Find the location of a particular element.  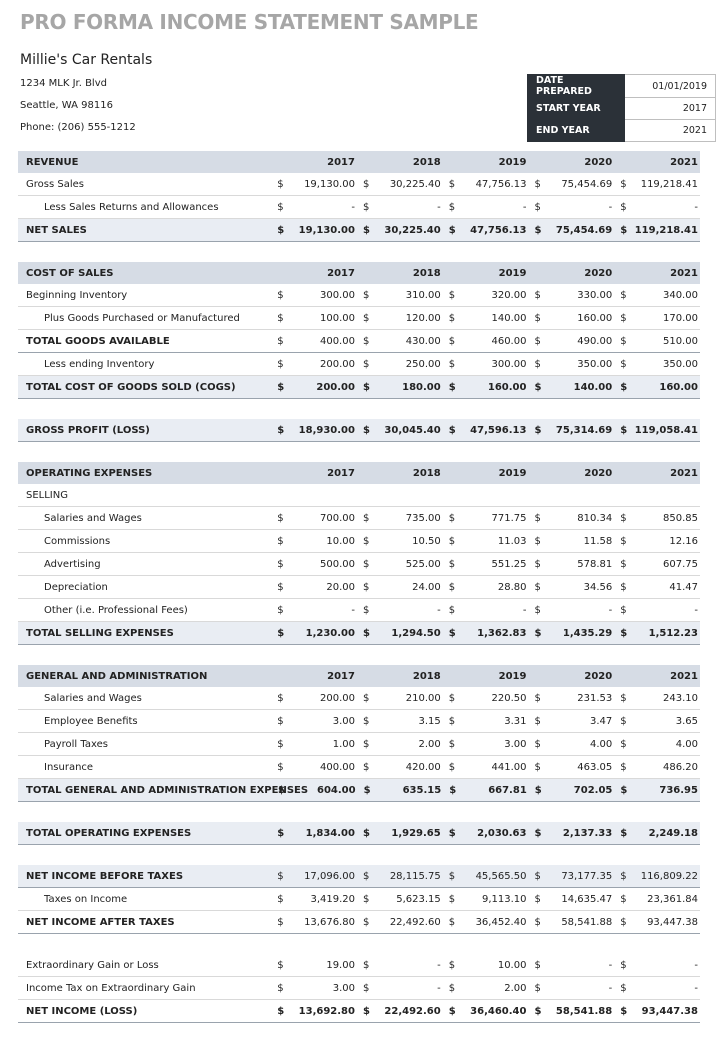

row-label: Gross Sales is located at coordinates (55, 184).